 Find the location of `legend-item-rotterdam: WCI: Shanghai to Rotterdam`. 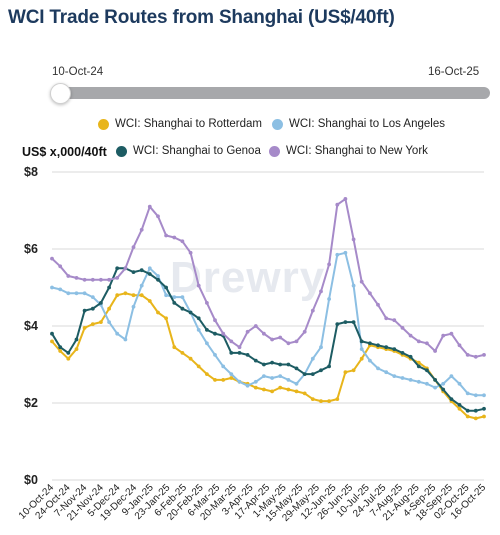

legend-item-rotterdam: WCI: Shanghai to Rotterdam is located at coordinates (180, 124).